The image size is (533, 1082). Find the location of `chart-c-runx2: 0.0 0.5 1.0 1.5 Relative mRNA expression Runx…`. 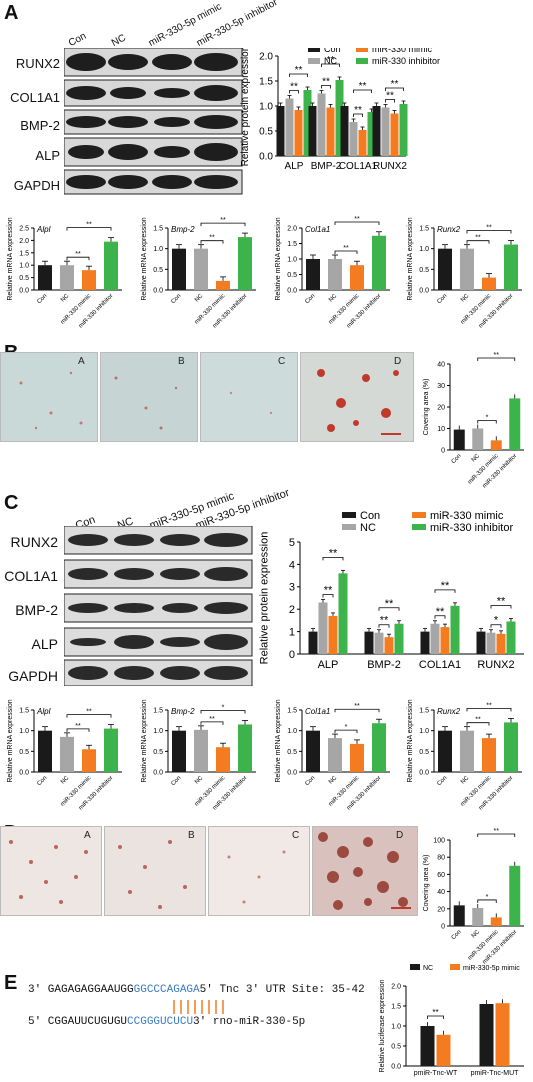

chart-c-runx2: 0.0 0.5 1.0 1.5 Relative mRNA expression Runx… is located at coordinates (464, 755).